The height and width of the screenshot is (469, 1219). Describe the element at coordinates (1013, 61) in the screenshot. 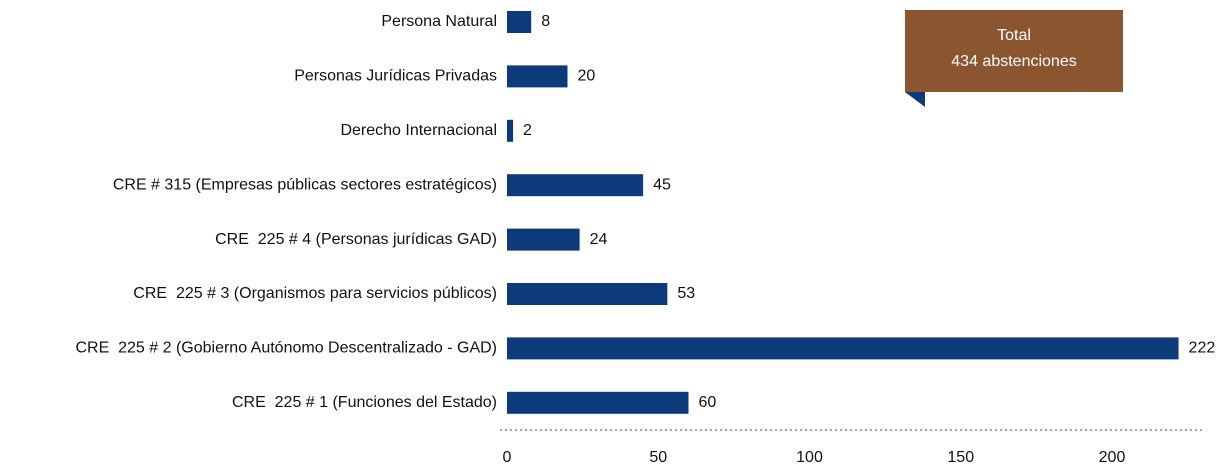

I see `annotation-text: 434 abstenciones` at that location.